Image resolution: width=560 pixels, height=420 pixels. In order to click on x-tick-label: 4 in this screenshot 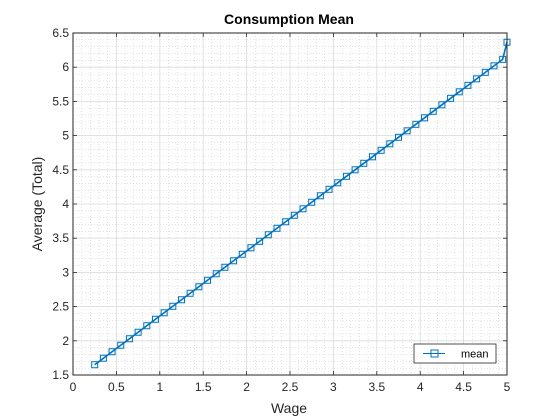, I will do `click(420, 387)`.